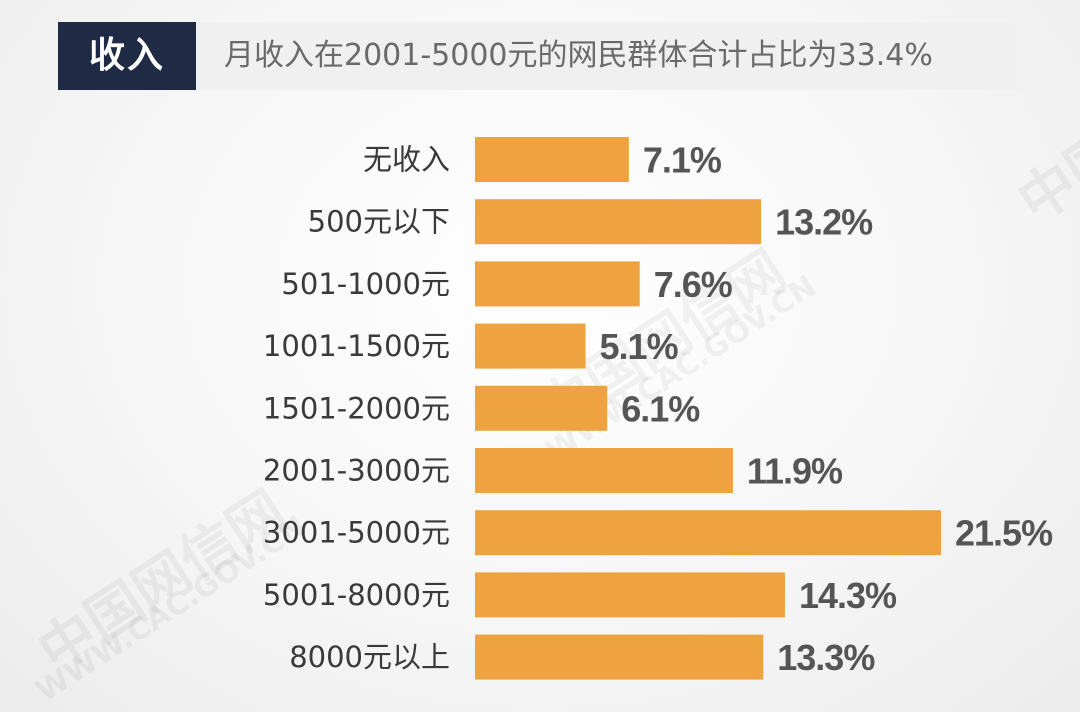 The image size is (1080, 712). Describe the element at coordinates (639, 346) in the screenshot. I see `value-label: 5.1%` at that location.